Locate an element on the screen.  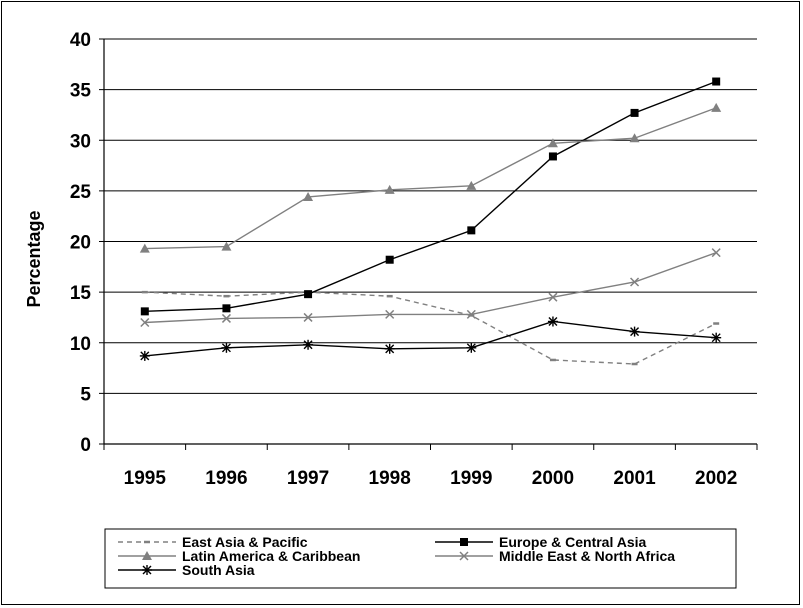
y-axis-label: Percentage is located at coordinates (34, 258).